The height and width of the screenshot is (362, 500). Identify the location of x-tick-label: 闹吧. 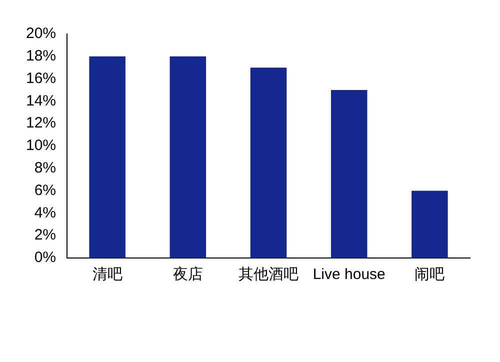
(429, 275).